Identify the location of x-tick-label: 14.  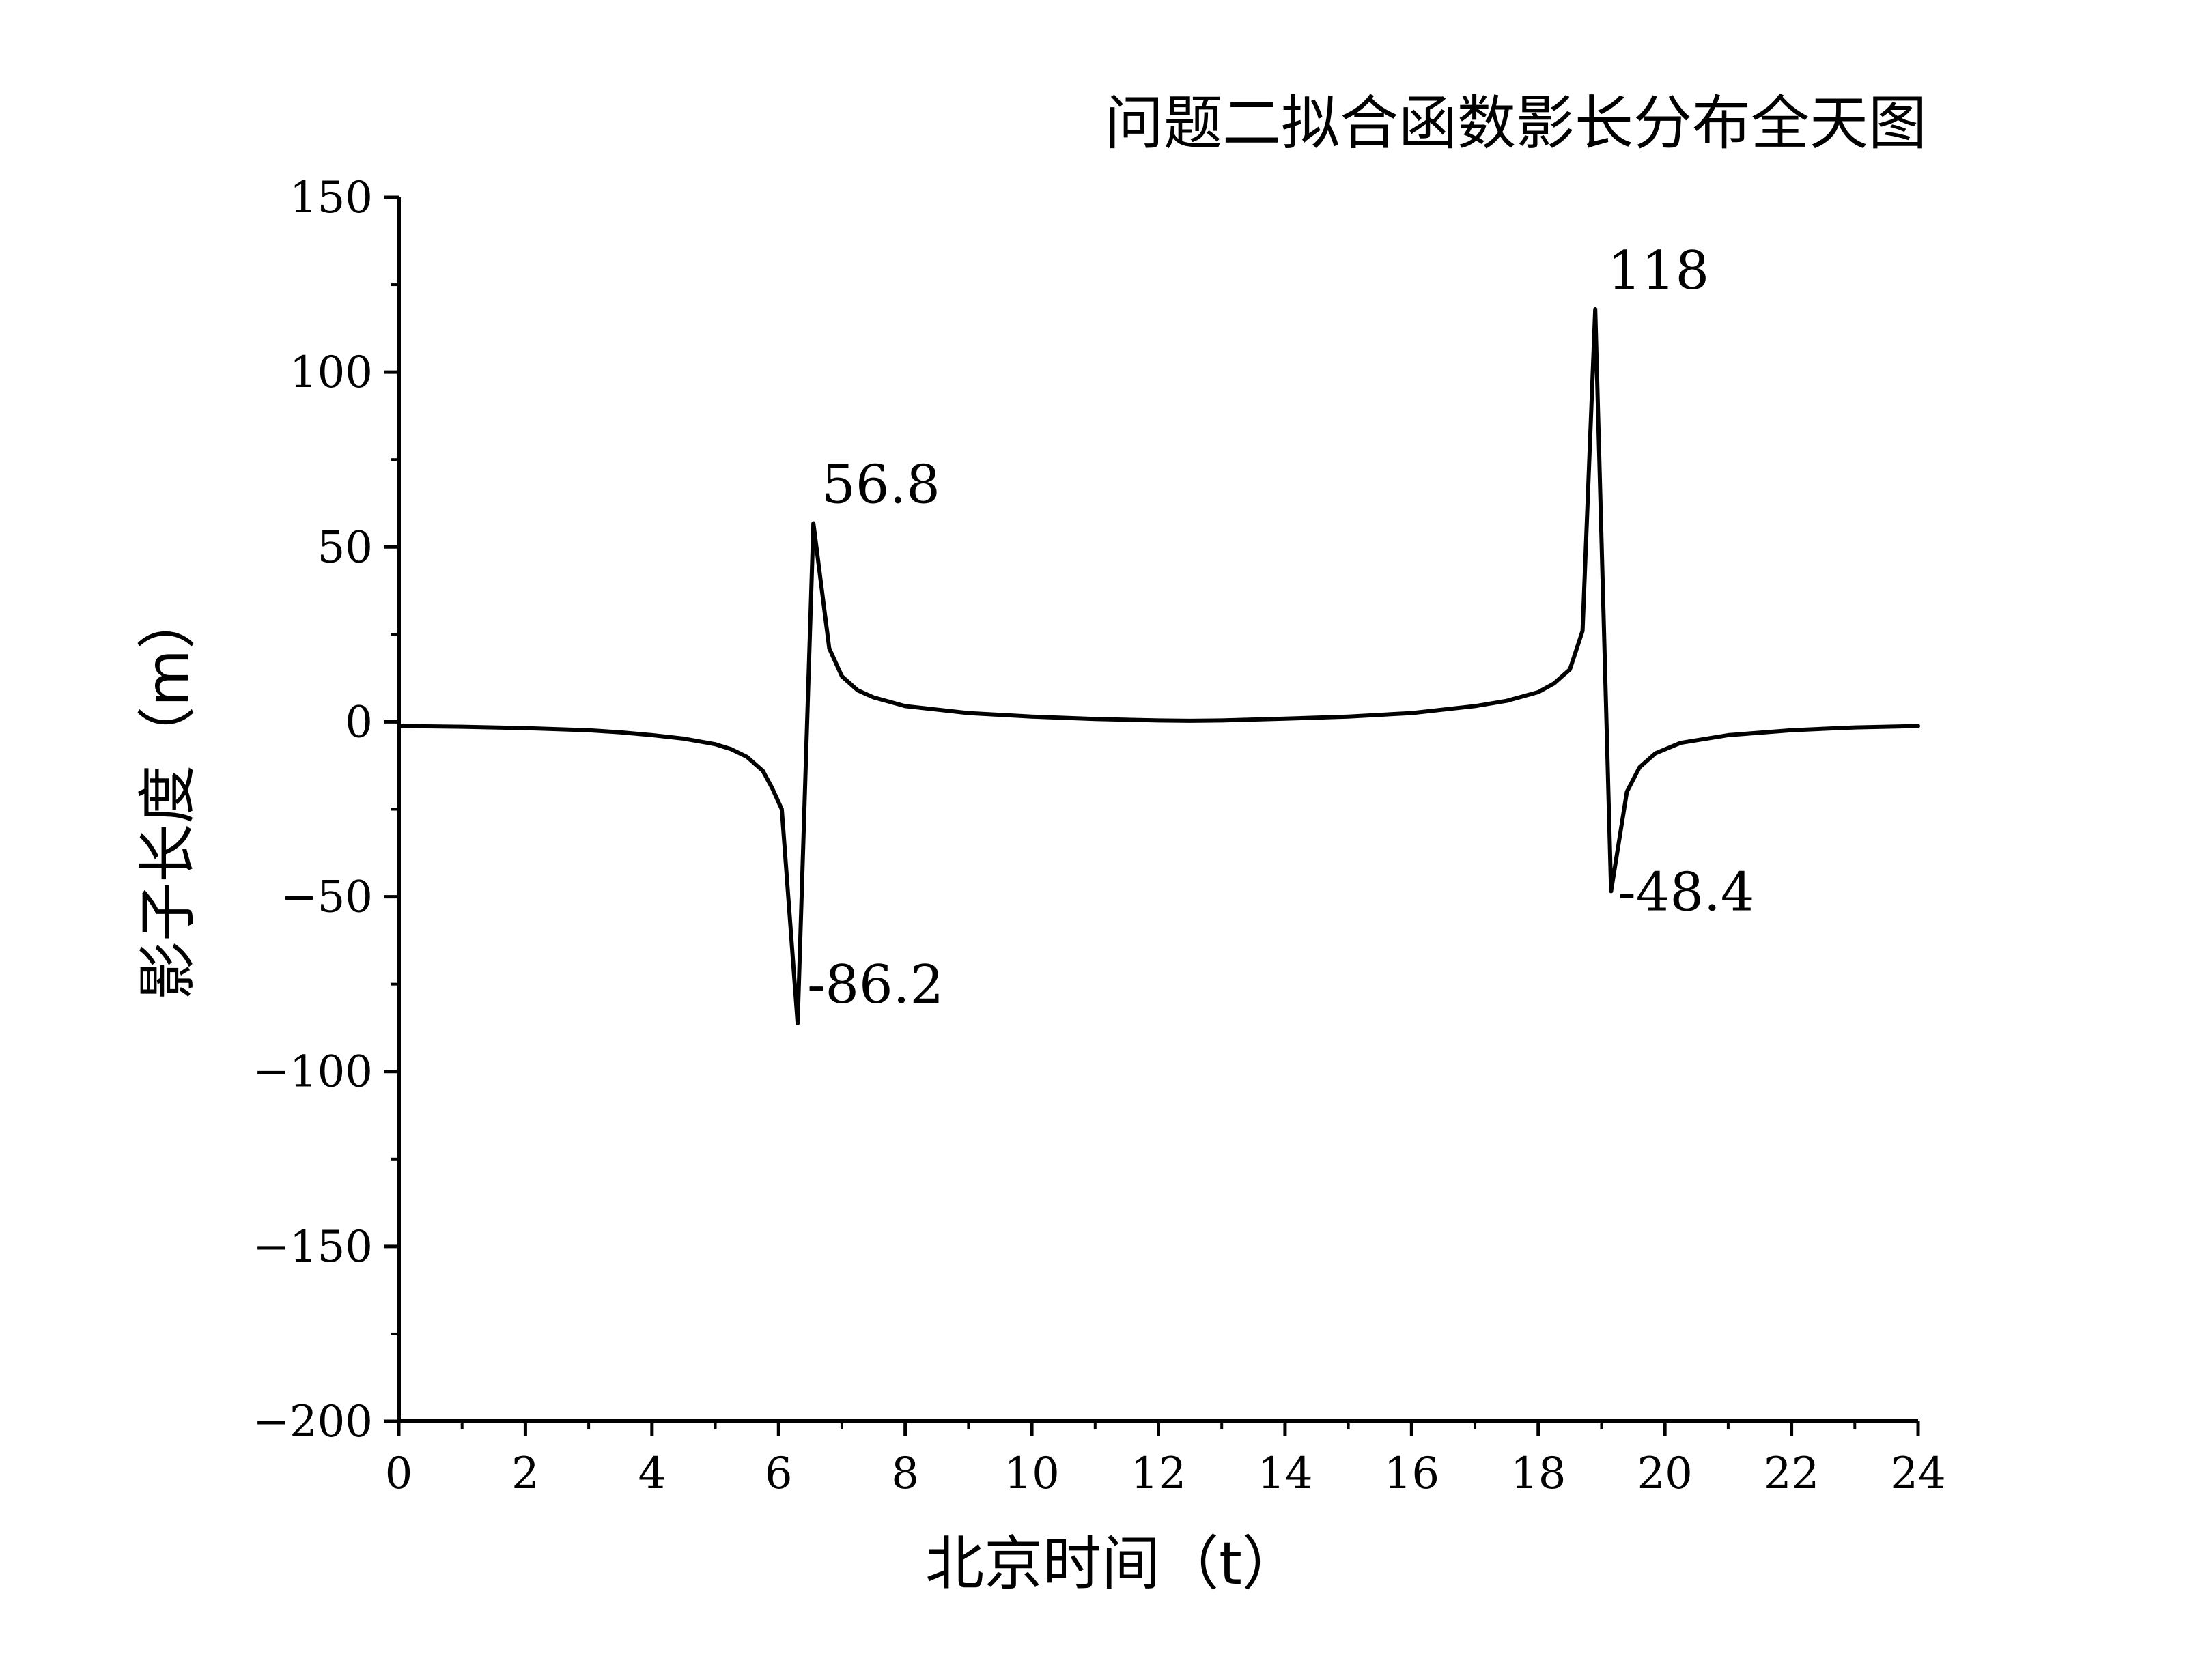
(1285, 1474).